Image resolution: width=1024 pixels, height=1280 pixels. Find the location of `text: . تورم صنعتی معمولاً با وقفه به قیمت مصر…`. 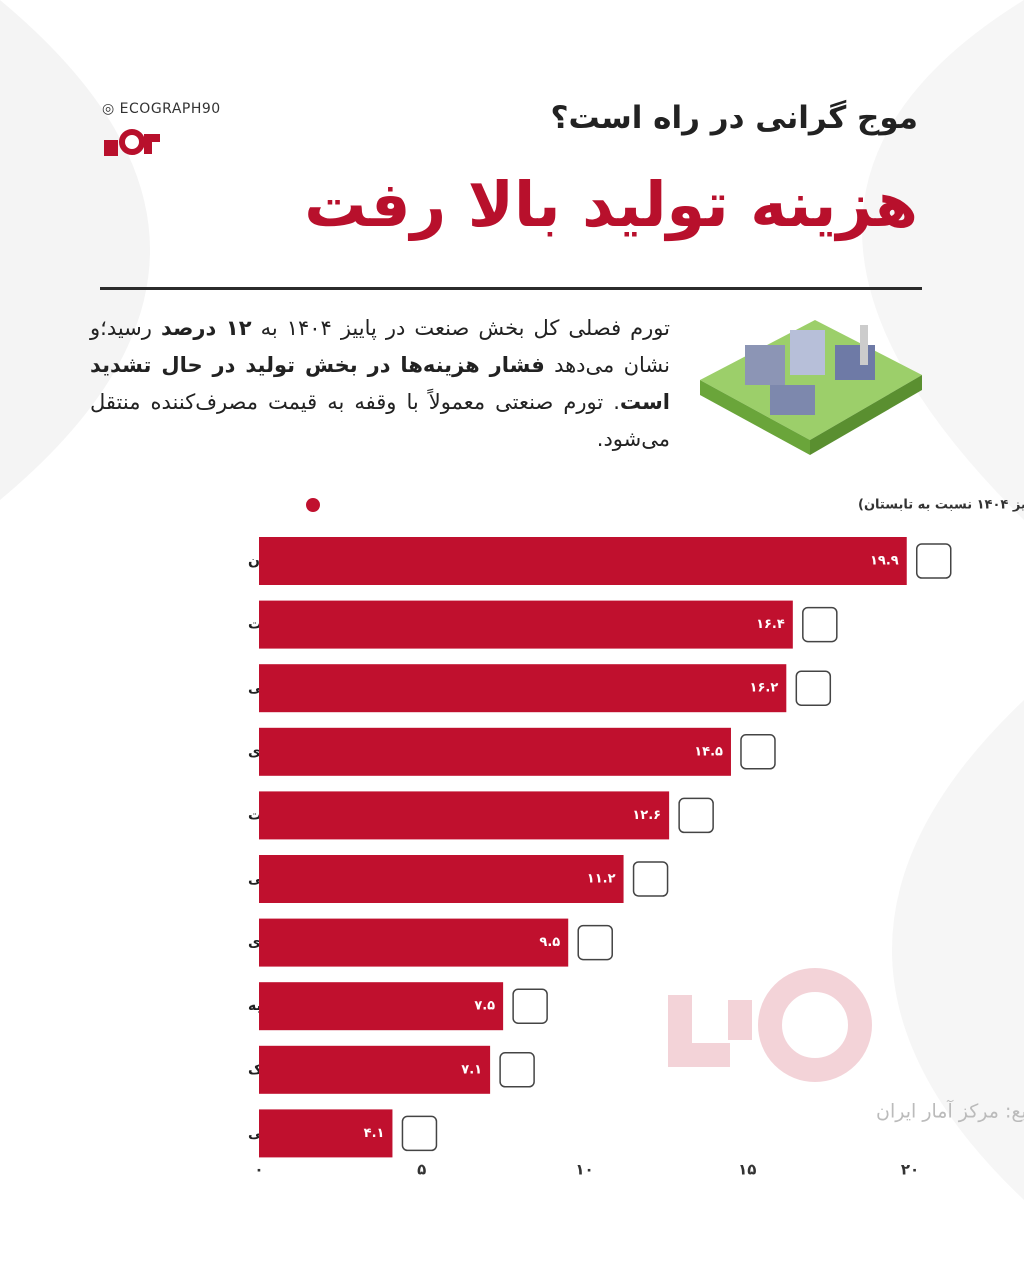

text: . تورم صنعتی معمولاً با وقفه به قیمت مصر… is located at coordinates (380, 420).